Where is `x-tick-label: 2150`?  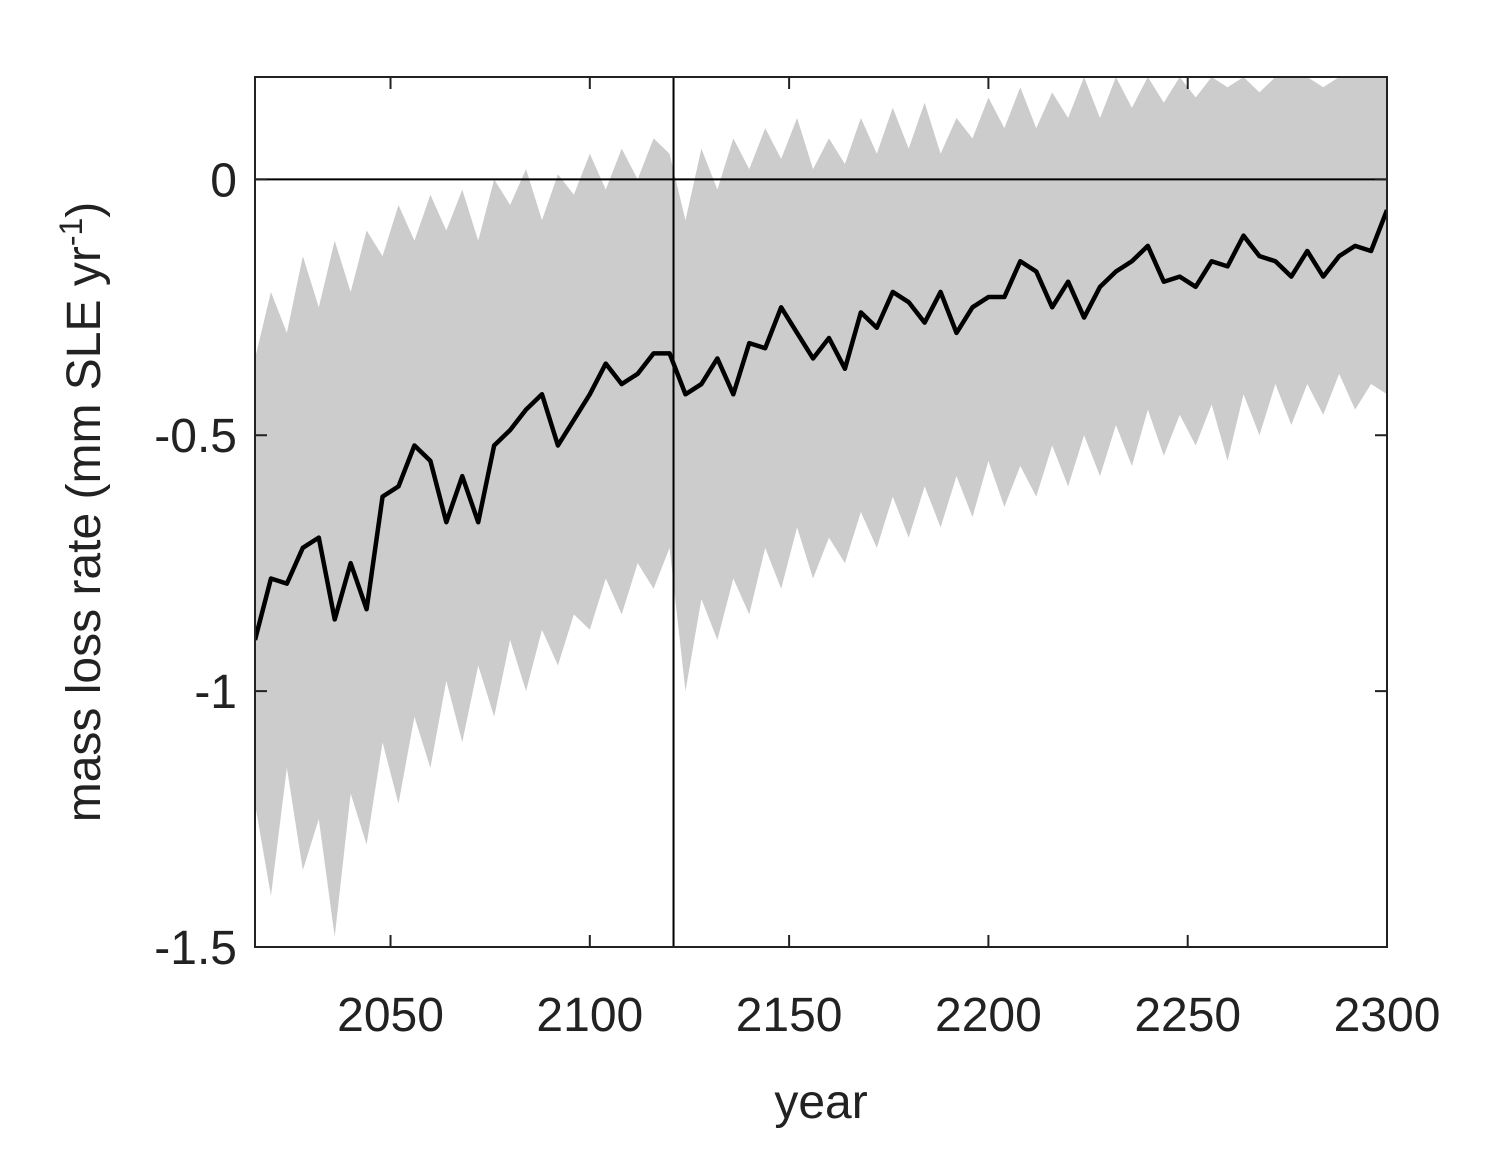
x-tick-label: 2150 is located at coordinates (789, 1015).